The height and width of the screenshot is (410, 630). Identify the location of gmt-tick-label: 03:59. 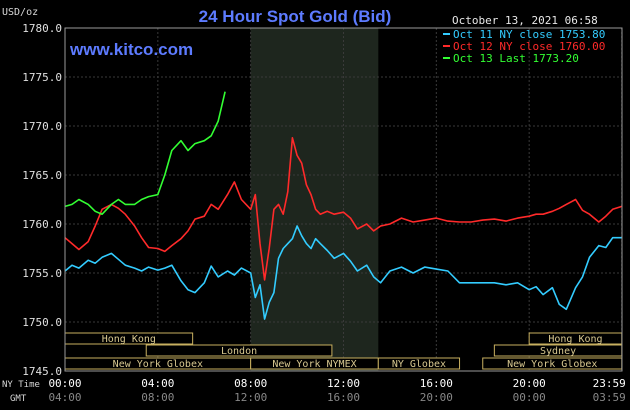
(609, 397).